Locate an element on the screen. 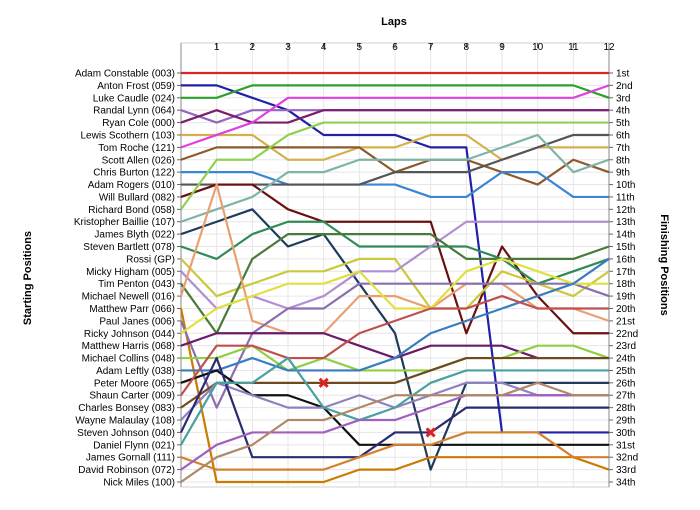 Image resolution: width=700 pixels, height=510 pixels. finishing-position-label: 3rd is located at coordinates (623, 98).